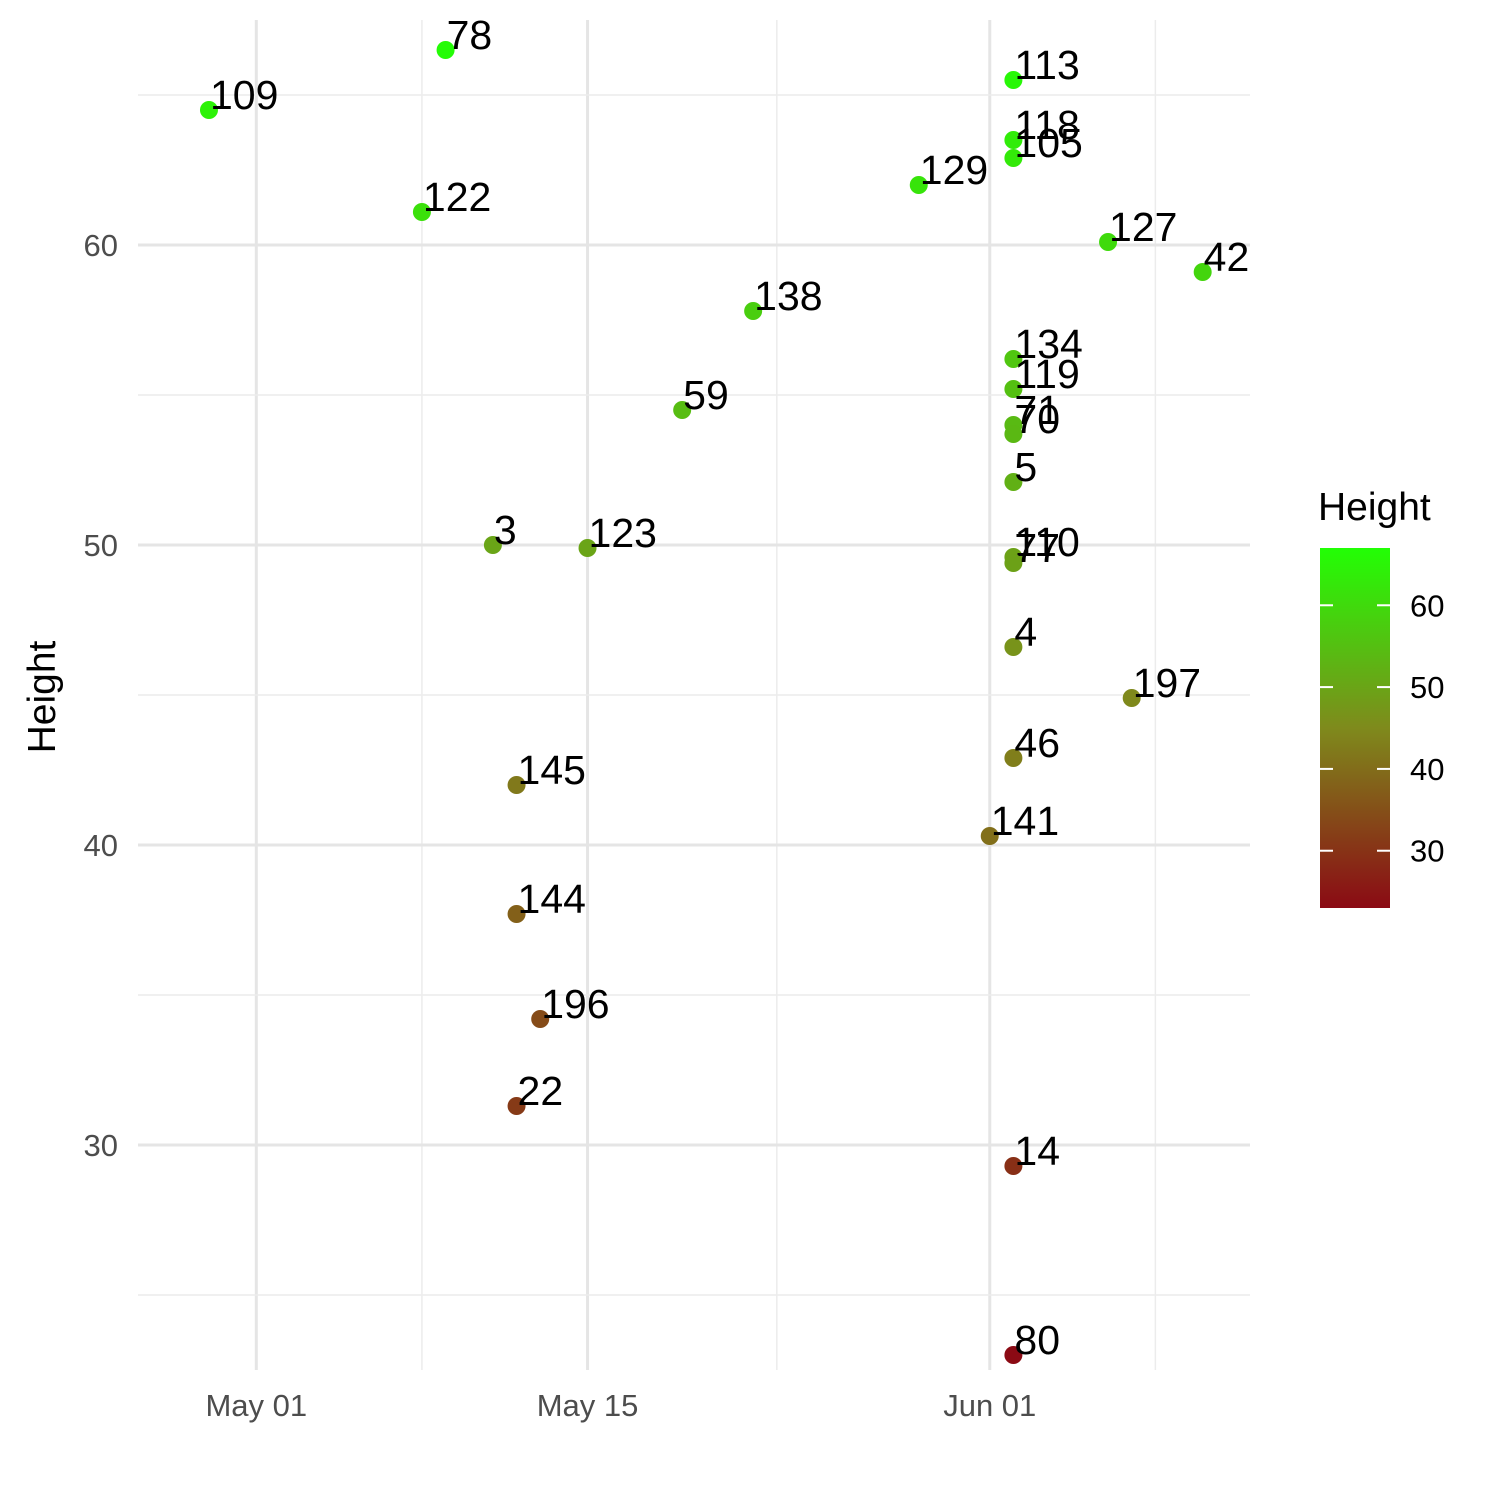 The image size is (1500, 1500). Describe the element at coordinates (575, 1004) in the screenshot. I see `data-point-label: 196` at that location.